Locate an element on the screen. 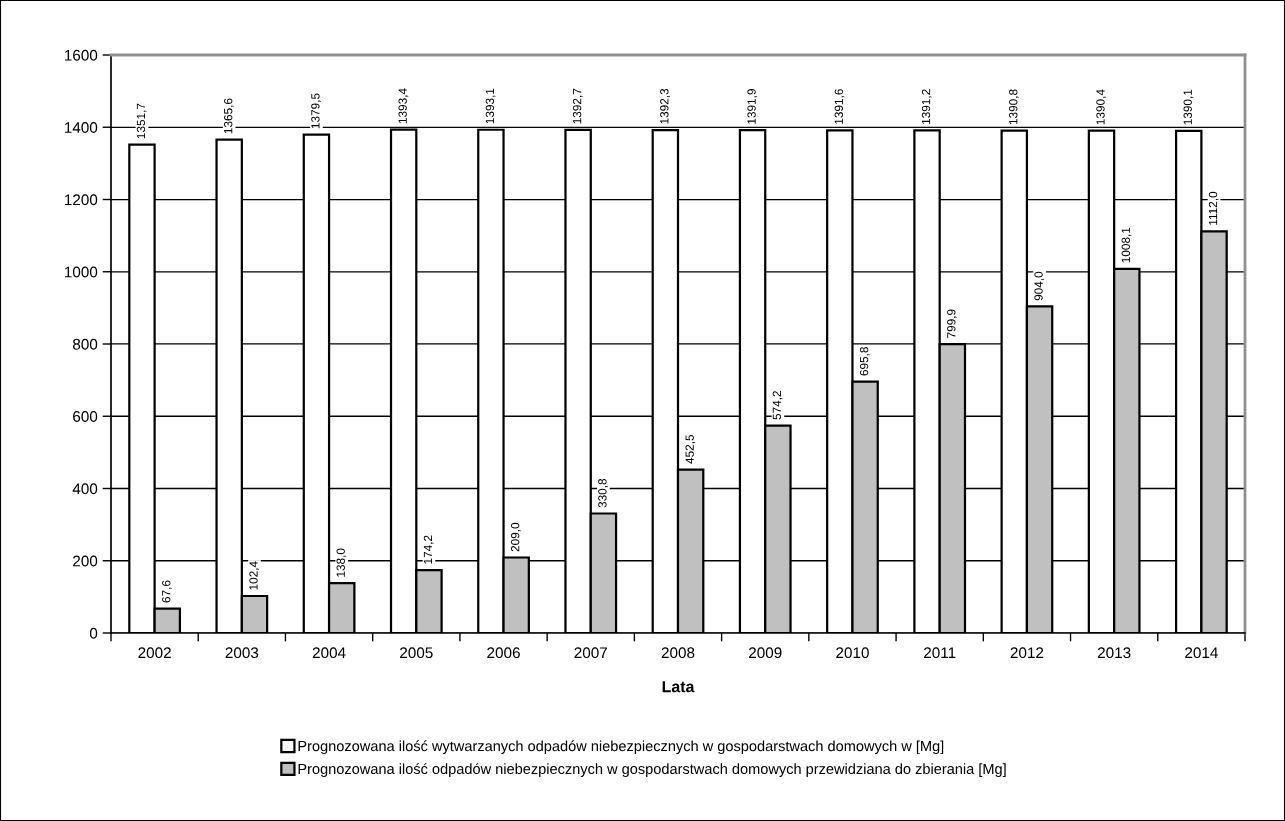 The height and width of the screenshot is (821, 1285). y-tick-label: 1000 is located at coordinates (81, 272).